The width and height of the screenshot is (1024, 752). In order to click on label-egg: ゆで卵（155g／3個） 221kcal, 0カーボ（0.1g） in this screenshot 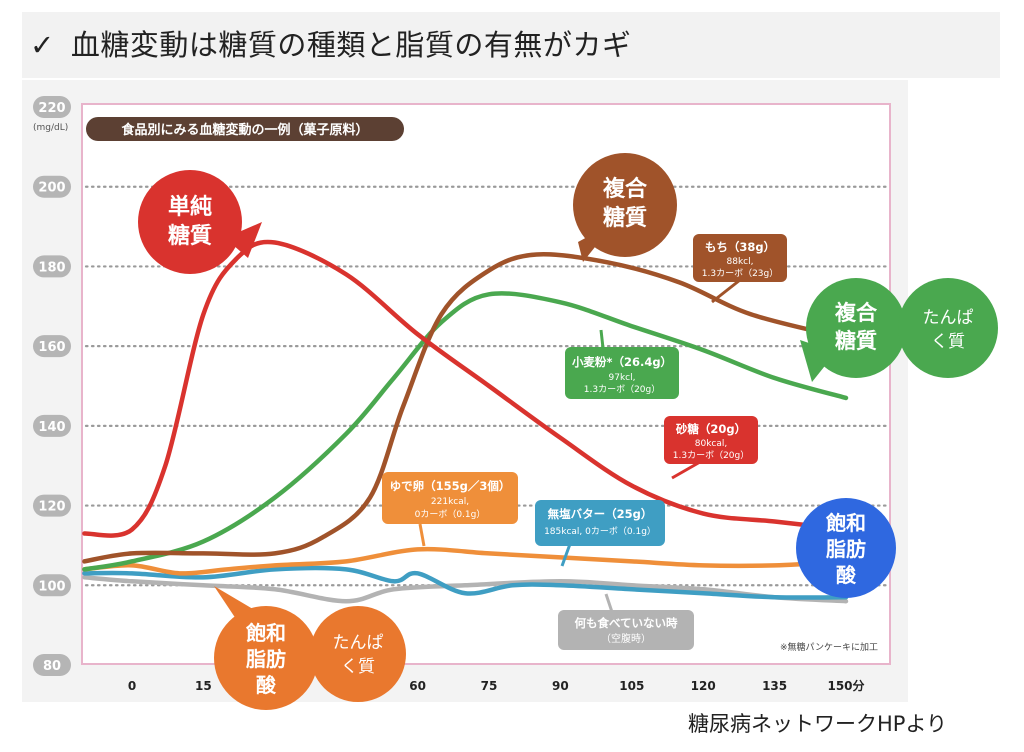, I will do `click(450, 509)`.